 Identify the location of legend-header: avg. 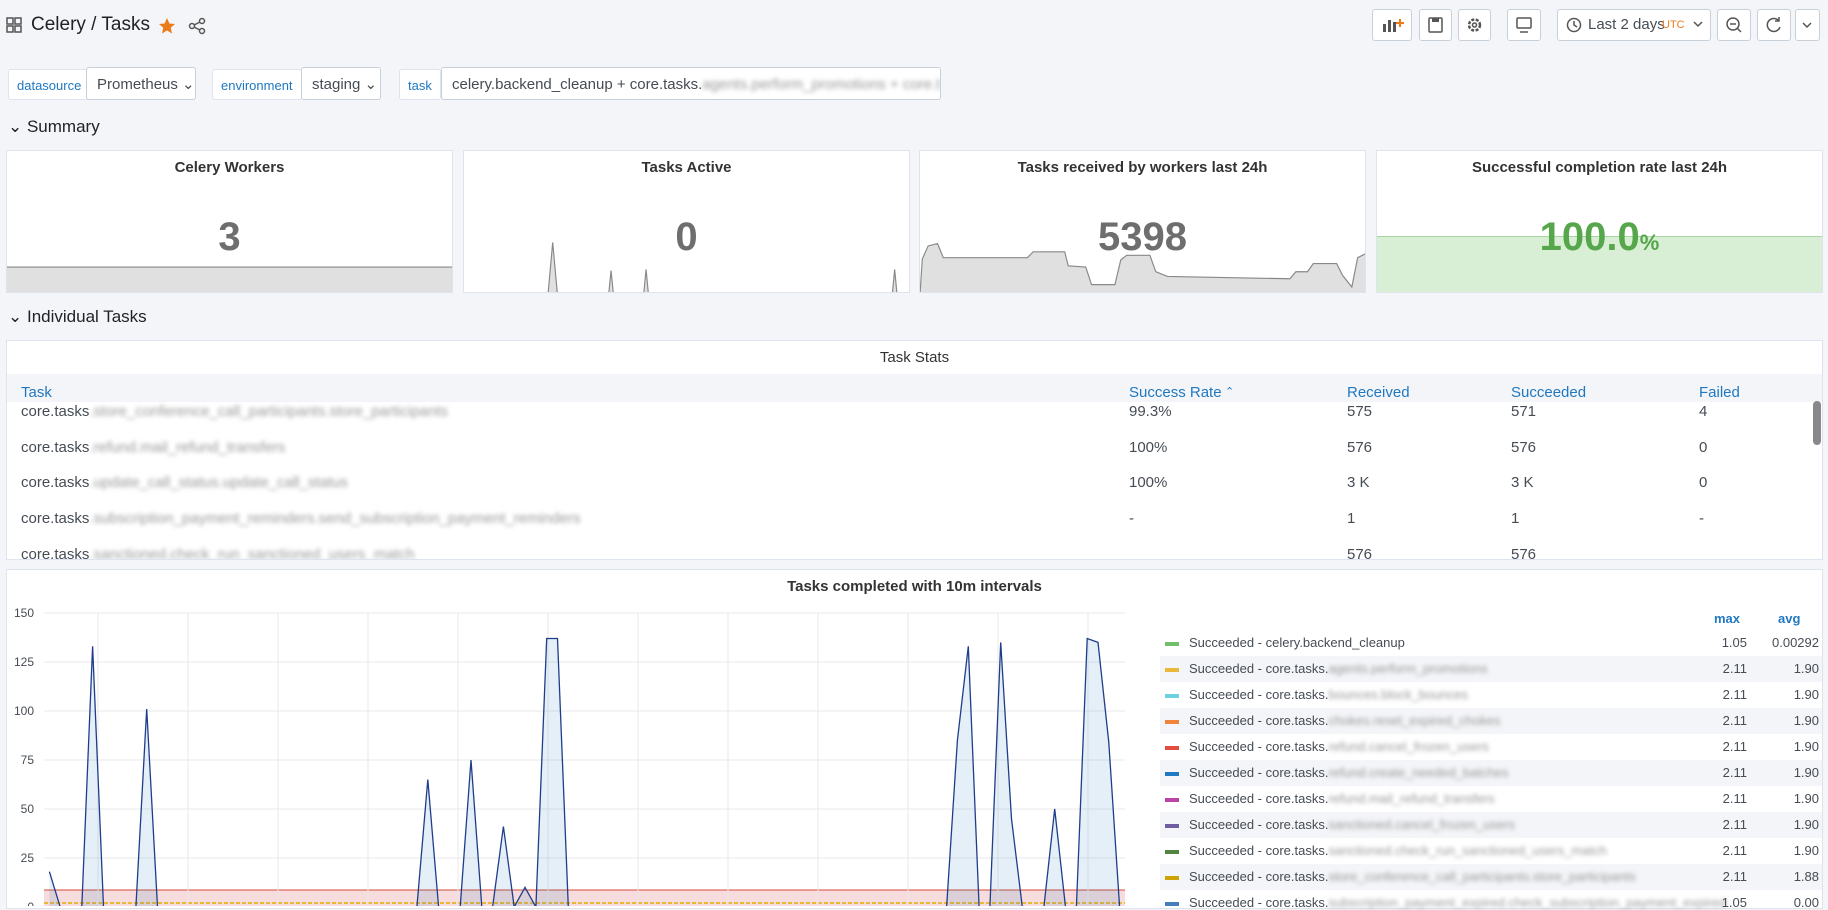
(1789, 618).